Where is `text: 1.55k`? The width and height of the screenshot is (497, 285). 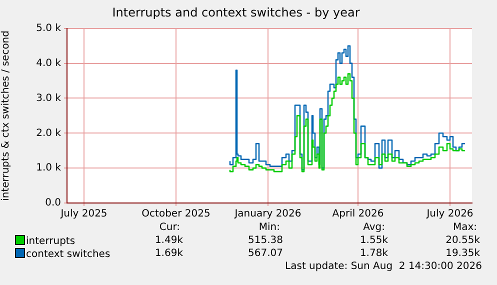 text: 1.55k is located at coordinates (374, 240).